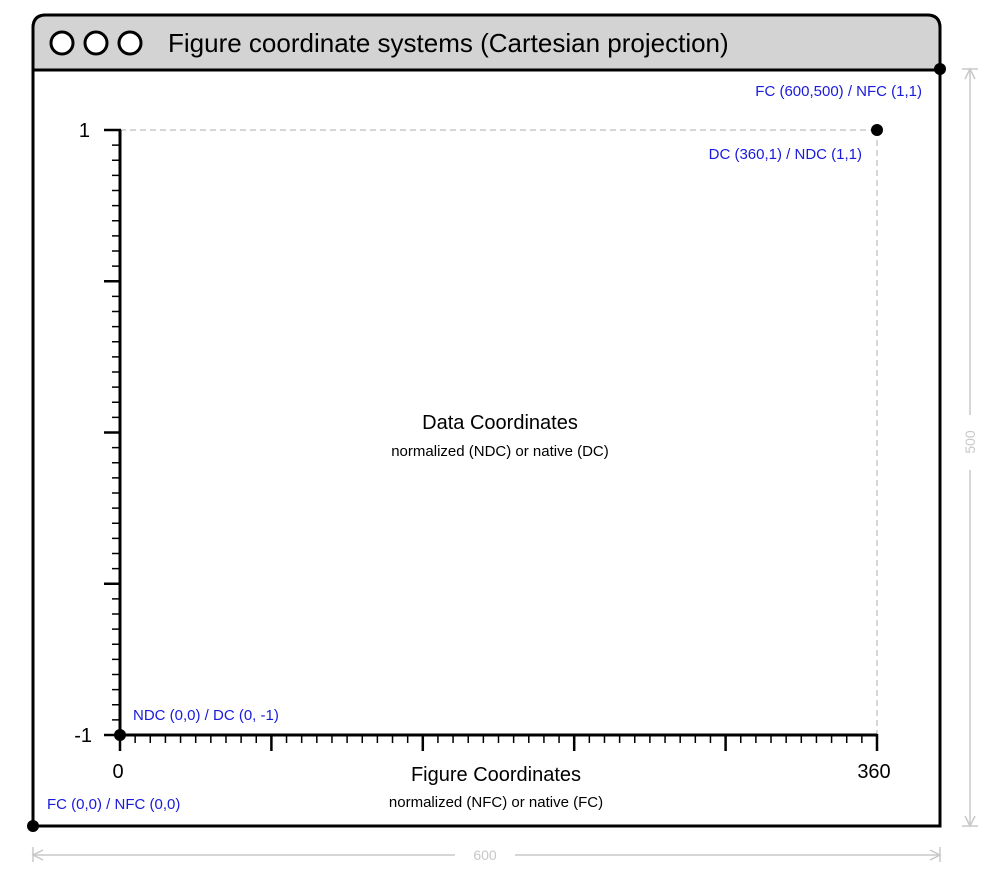 The width and height of the screenshot is (989, 878). I want to click on y-axis-top-label: 1, so click(84, 131).